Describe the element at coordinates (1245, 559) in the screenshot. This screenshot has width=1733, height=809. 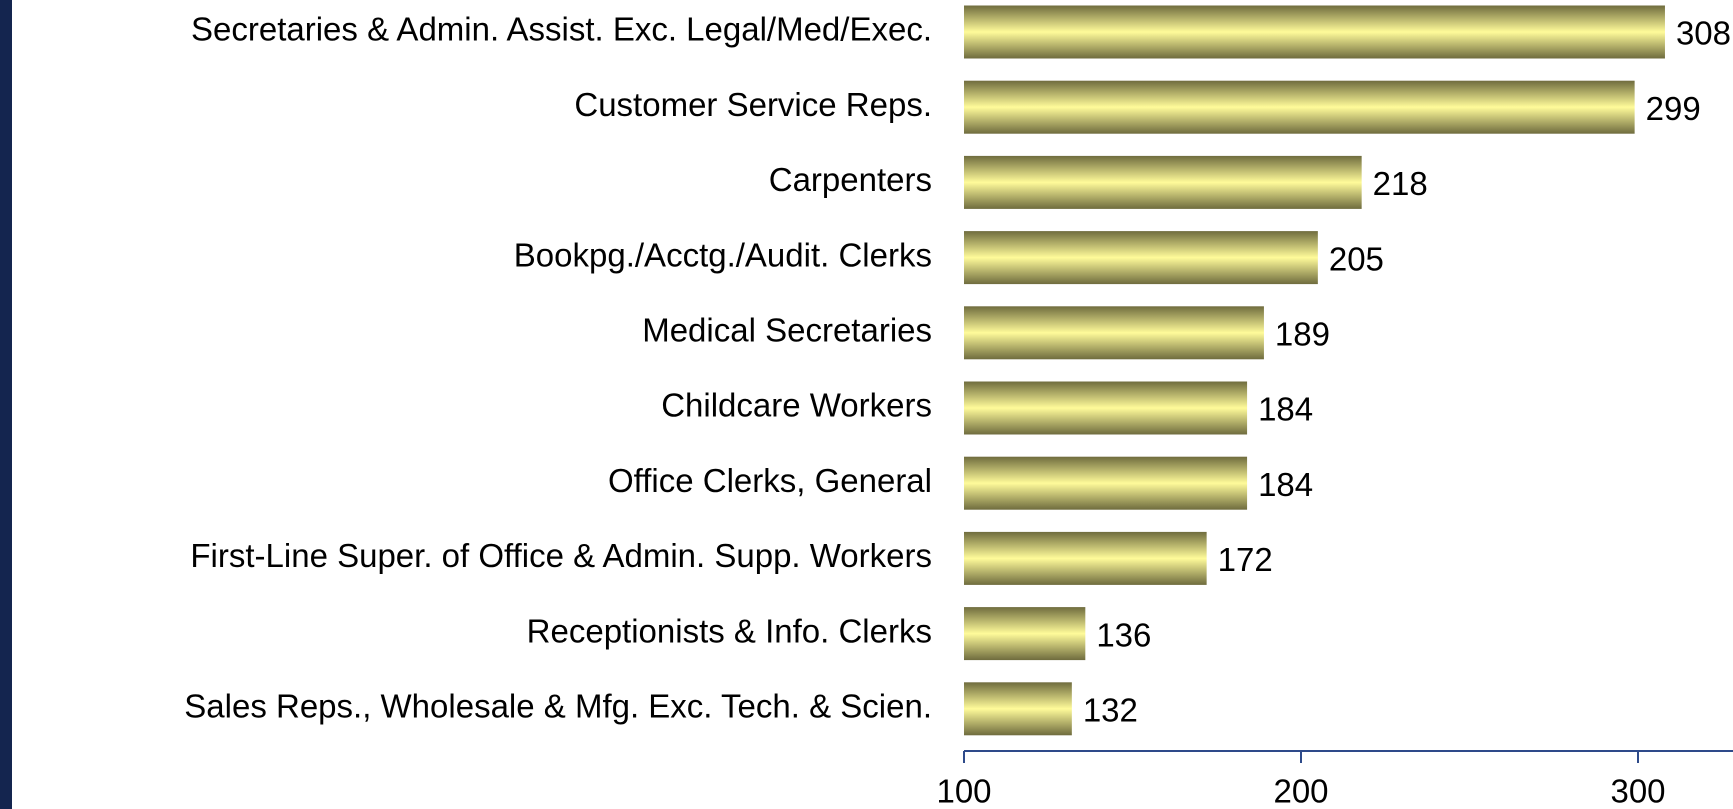
I see `value-label: 172` at that location.